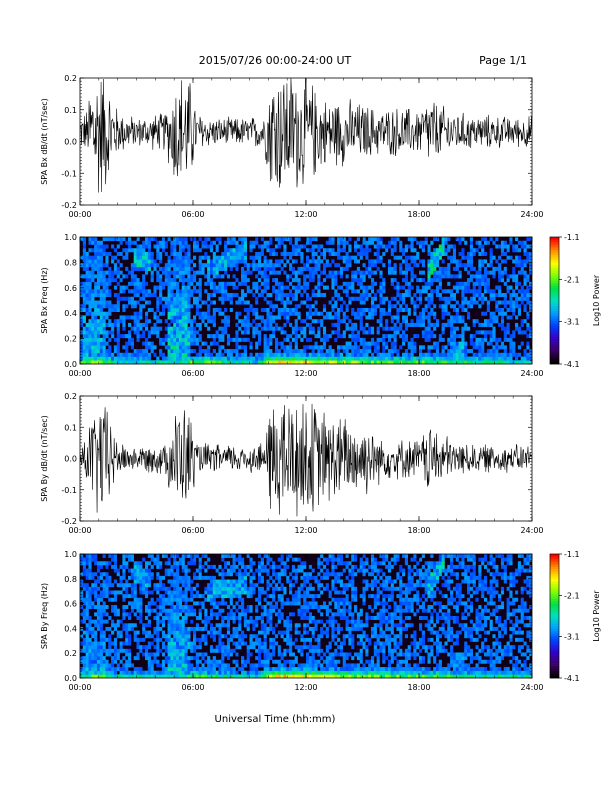  I want to click on figure-title: 2015/07/26 00:00-24:00 UT, so click(275, 60).